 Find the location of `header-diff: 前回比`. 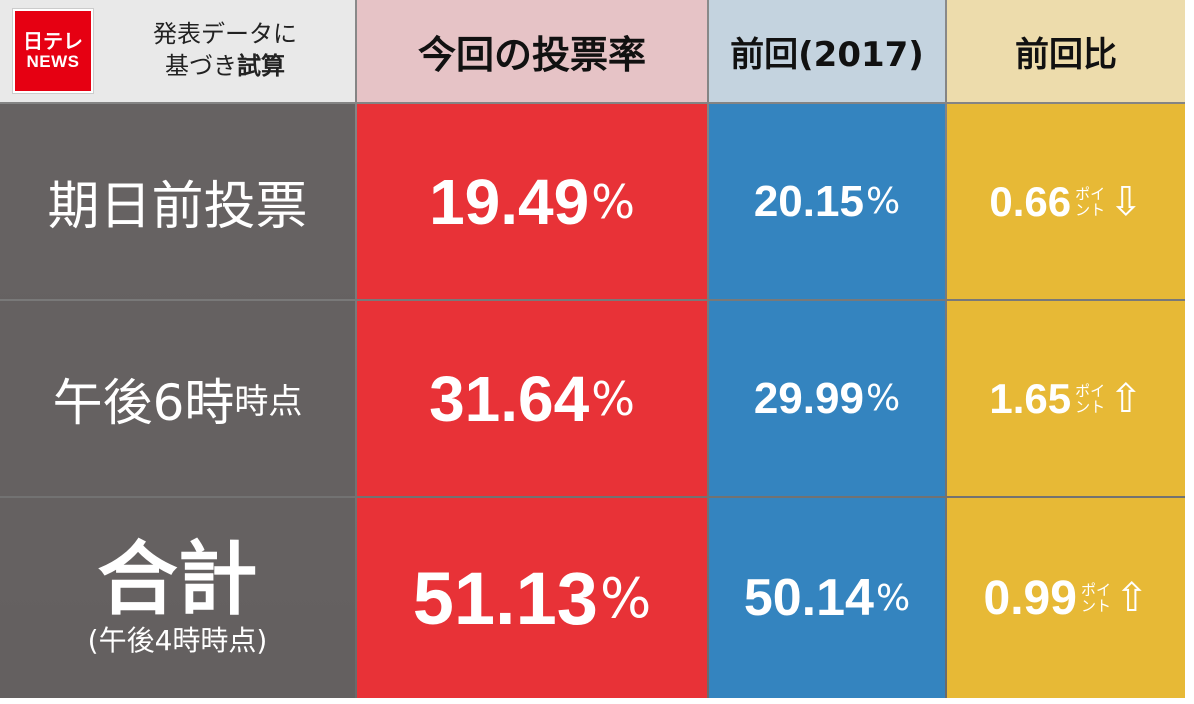

header-diff: 前回比 is located at coordinates (1066, 51).